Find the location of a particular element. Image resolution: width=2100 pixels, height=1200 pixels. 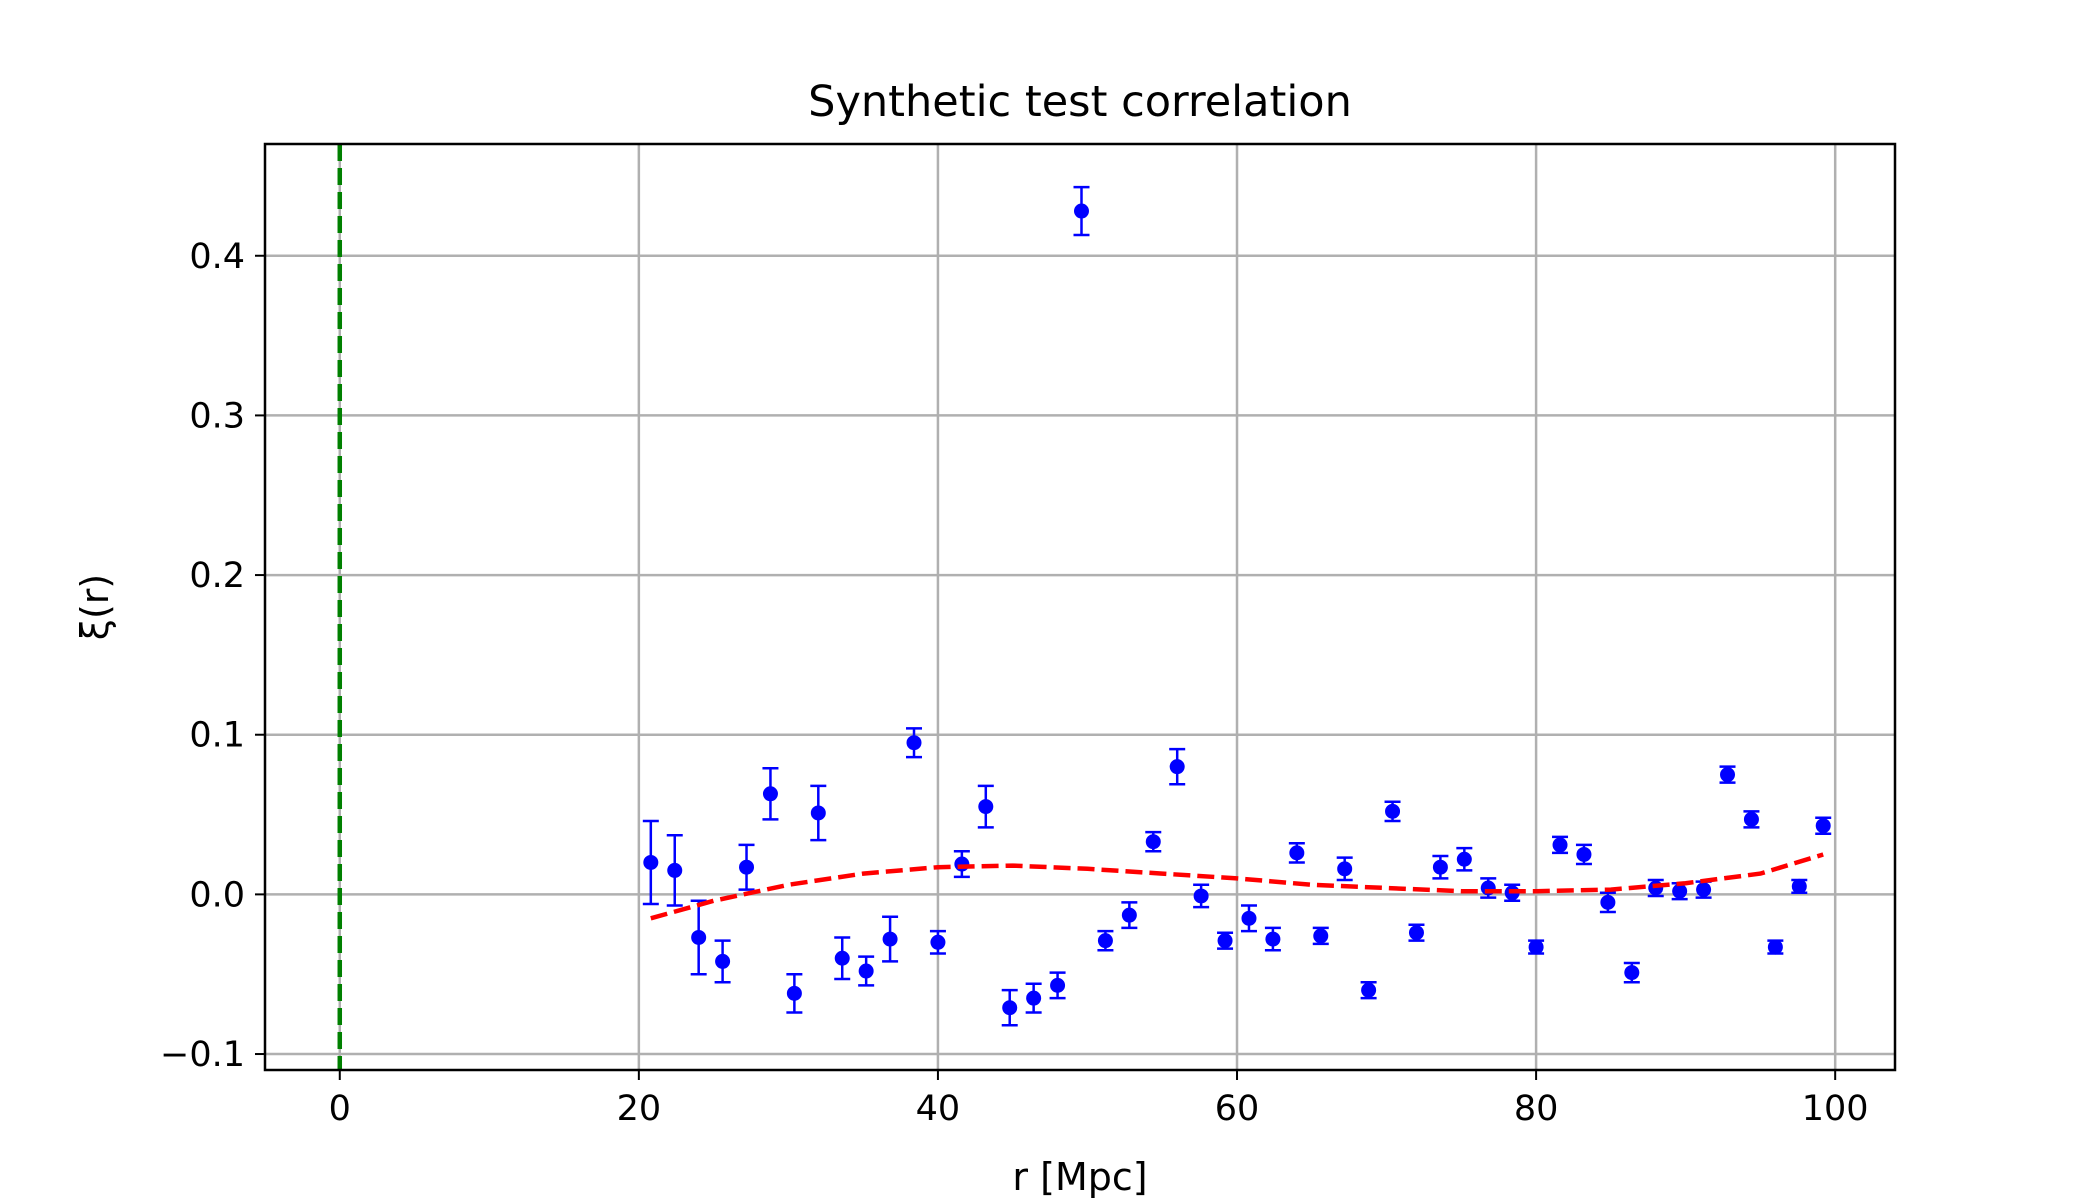

y-axis-ticks: −0.1 0.0 0.1 0.2 0.3 0.4 is located at coordinates (212, 656).